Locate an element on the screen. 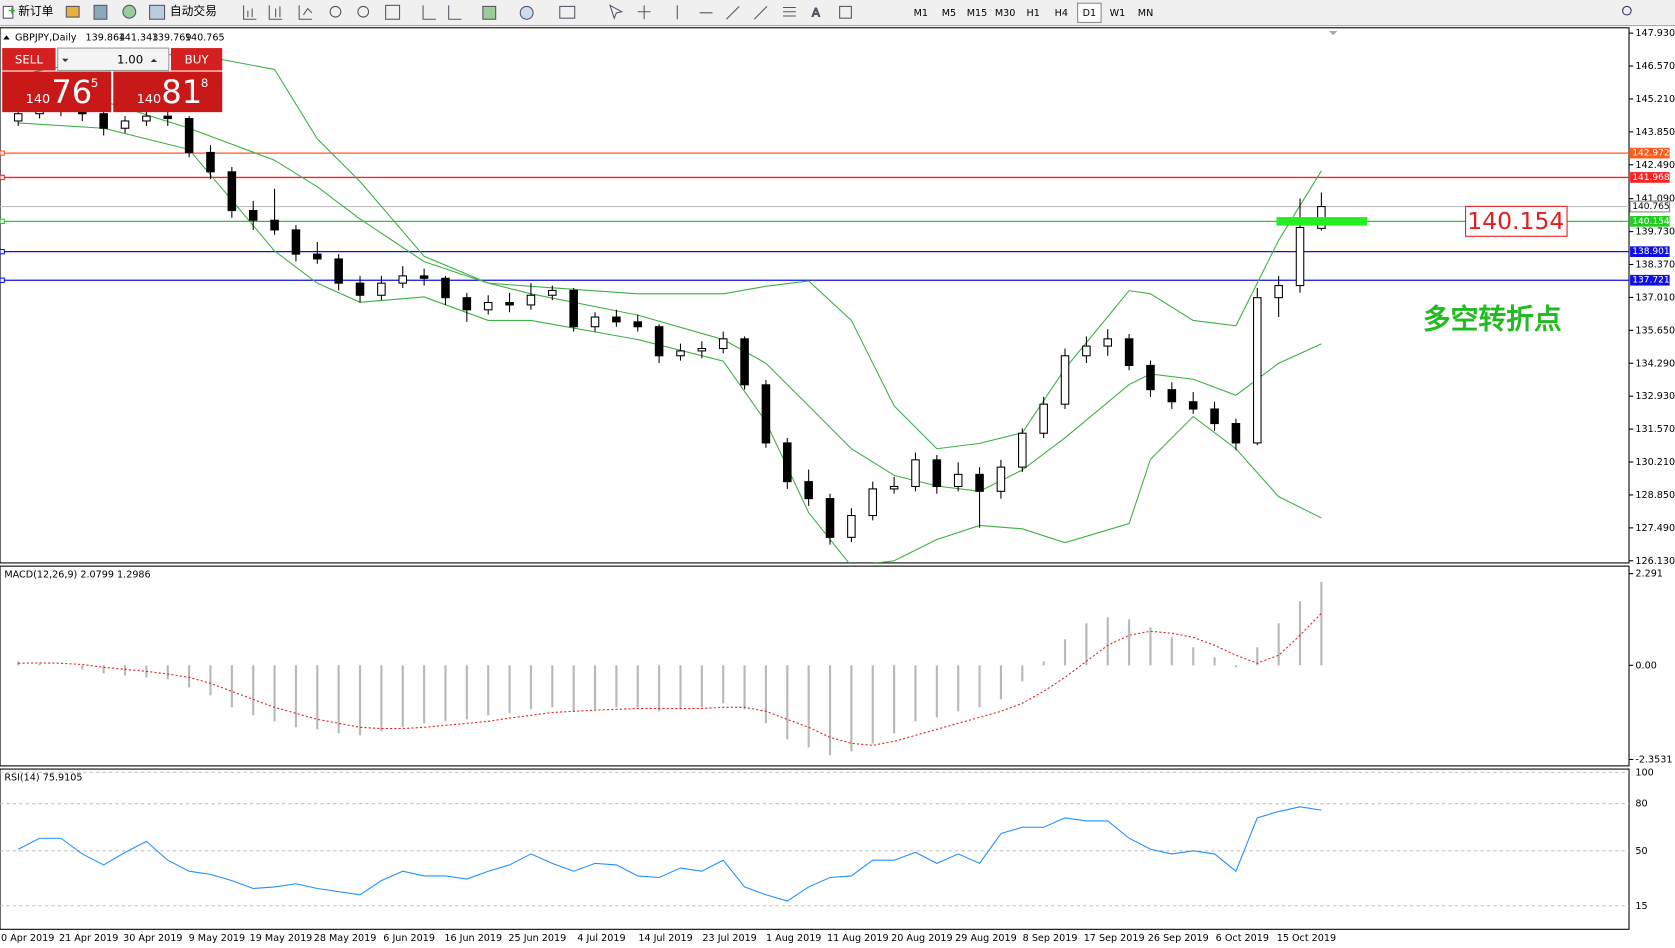 The width and height of the screenshot is (1675, 948). y-tick-label: -2.3531 is located at coordinates (1653, 759).